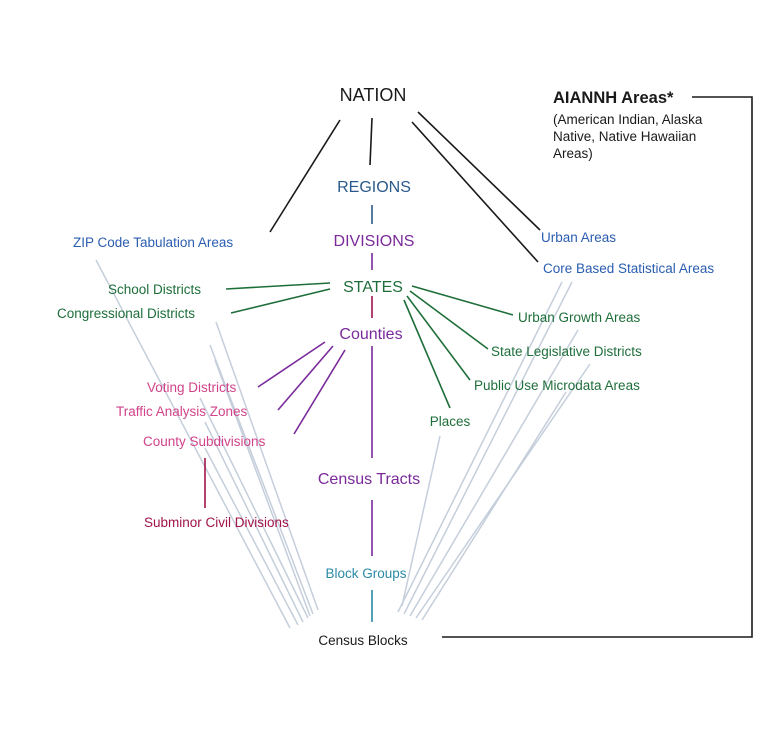  What do you see at coordinates (216, 522) in the screenshot?
I see `node-subminor-civil-divisions: Subminor Civil Divisions` at bounding box center [216, 522].